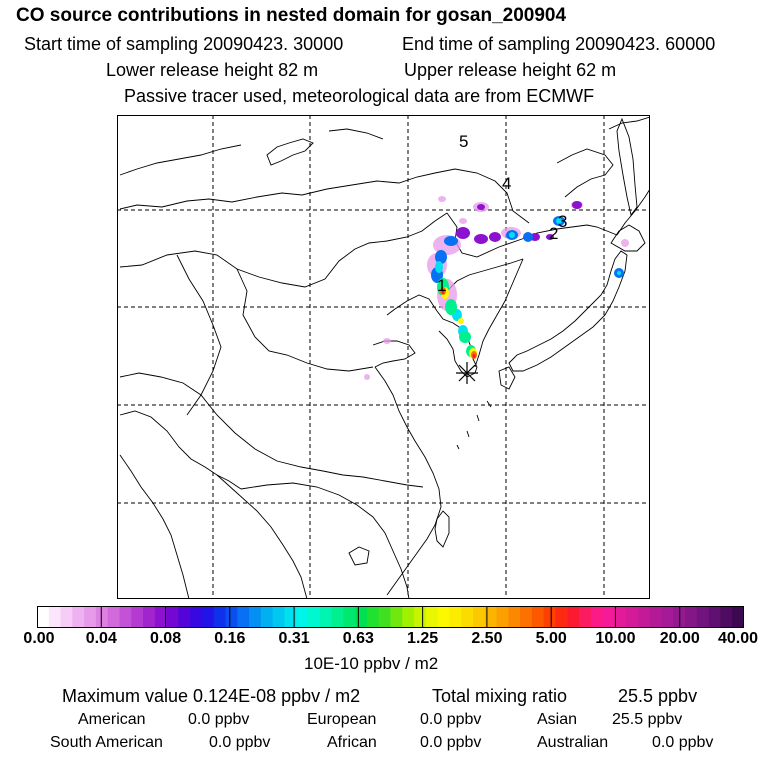  I want to click on african-label: African, so click(352, 742).